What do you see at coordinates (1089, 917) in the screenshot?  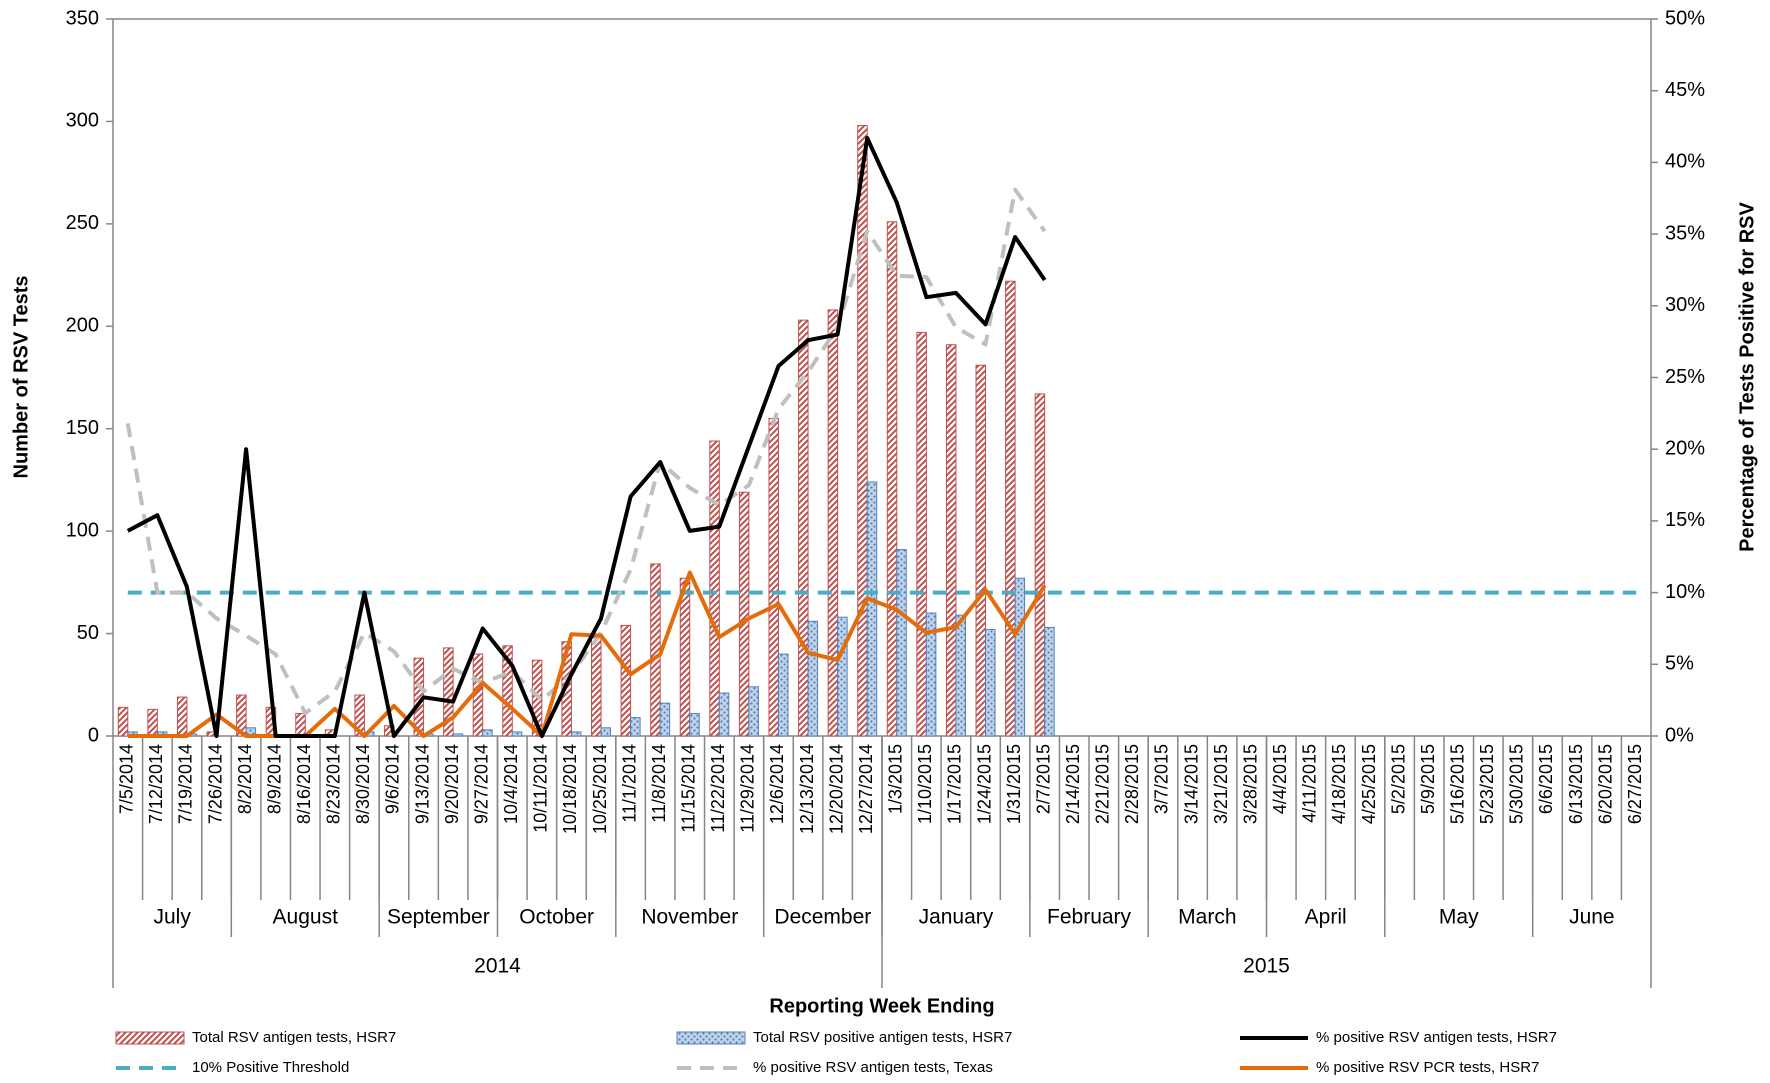 I see `month-label: February` at bounding box center [1089, 917].